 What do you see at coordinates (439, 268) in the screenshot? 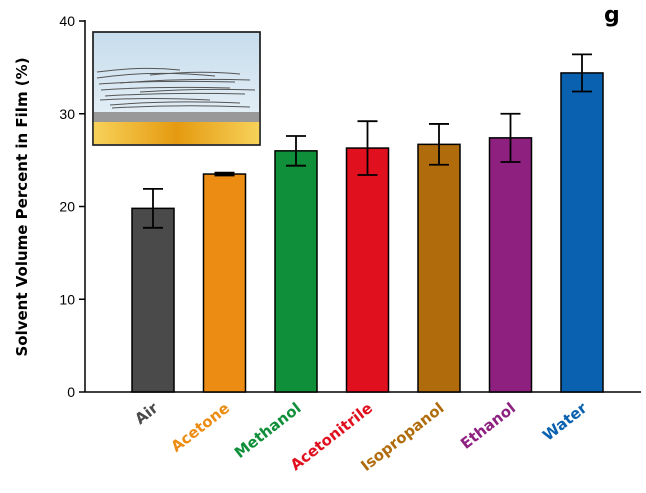
I see `bar-isopropanol` at bounding box center [439, 268].